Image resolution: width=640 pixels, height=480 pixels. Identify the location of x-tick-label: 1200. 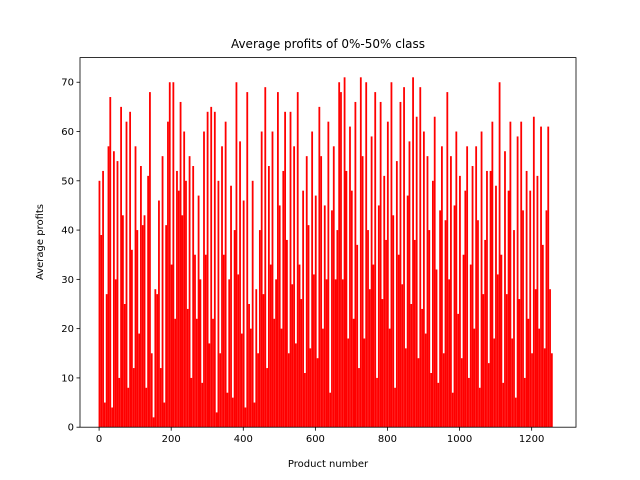
(531, 439).